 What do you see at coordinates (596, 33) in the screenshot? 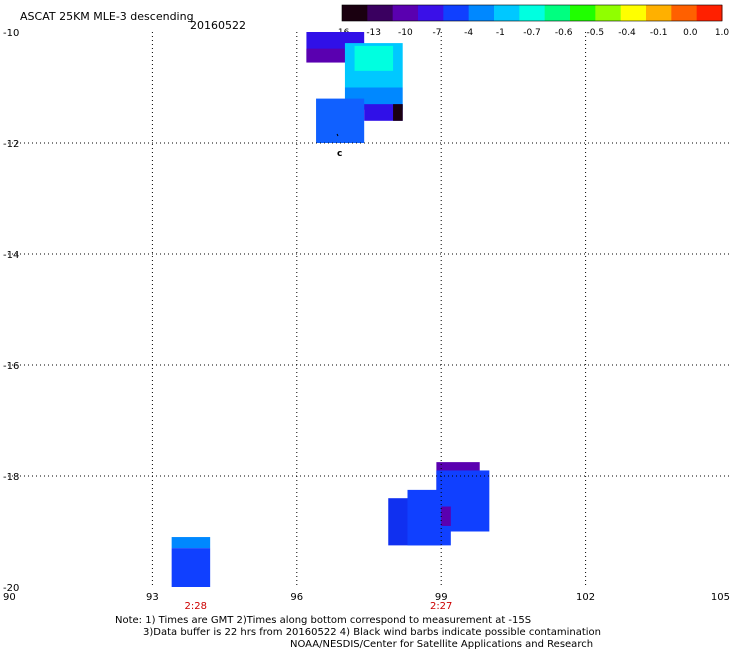
I see `colorbar-tick-label: -0.5` at bounding box center [596, 33].